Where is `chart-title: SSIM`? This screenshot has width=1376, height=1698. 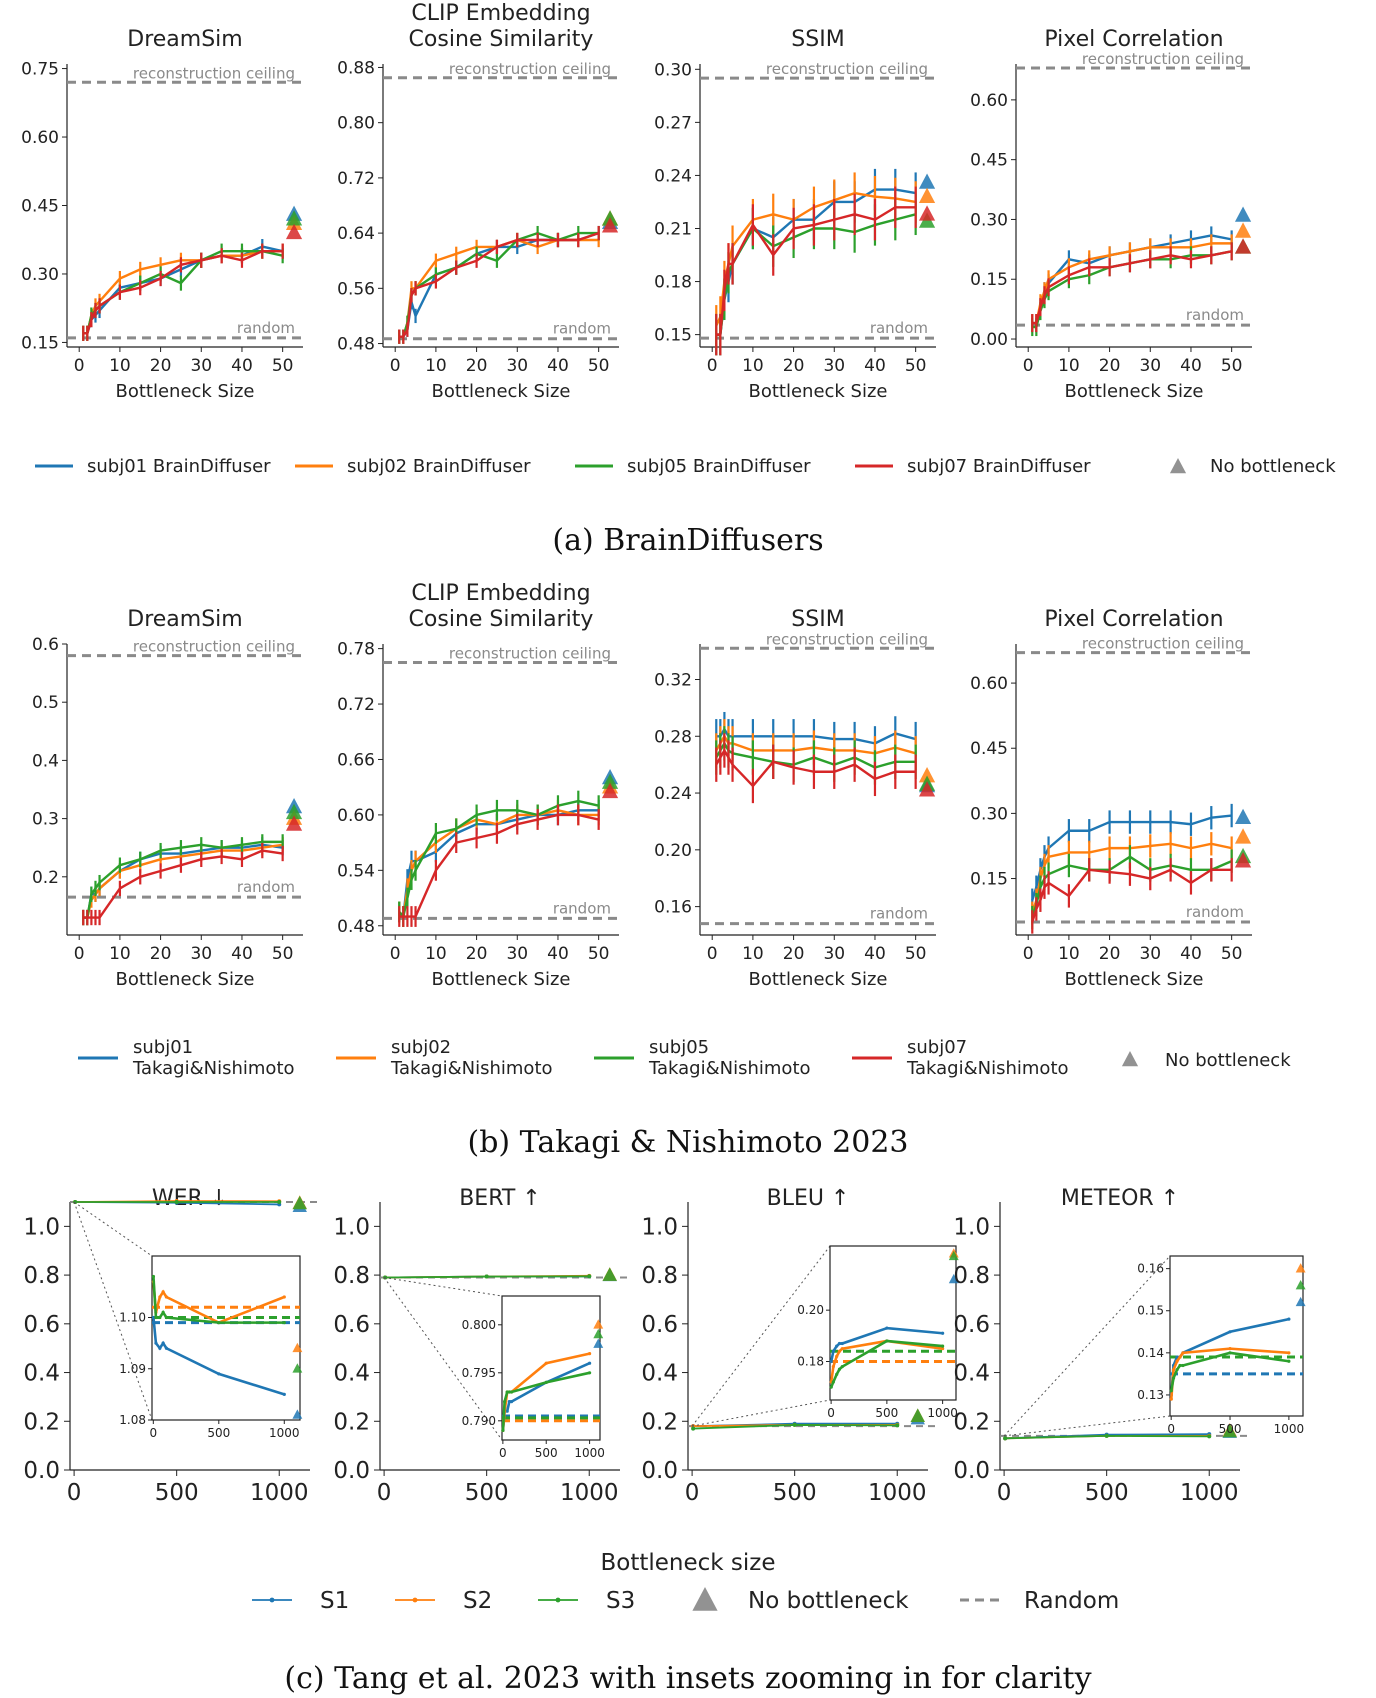
chart-title: SSIM is located at coordinates (817, 619).